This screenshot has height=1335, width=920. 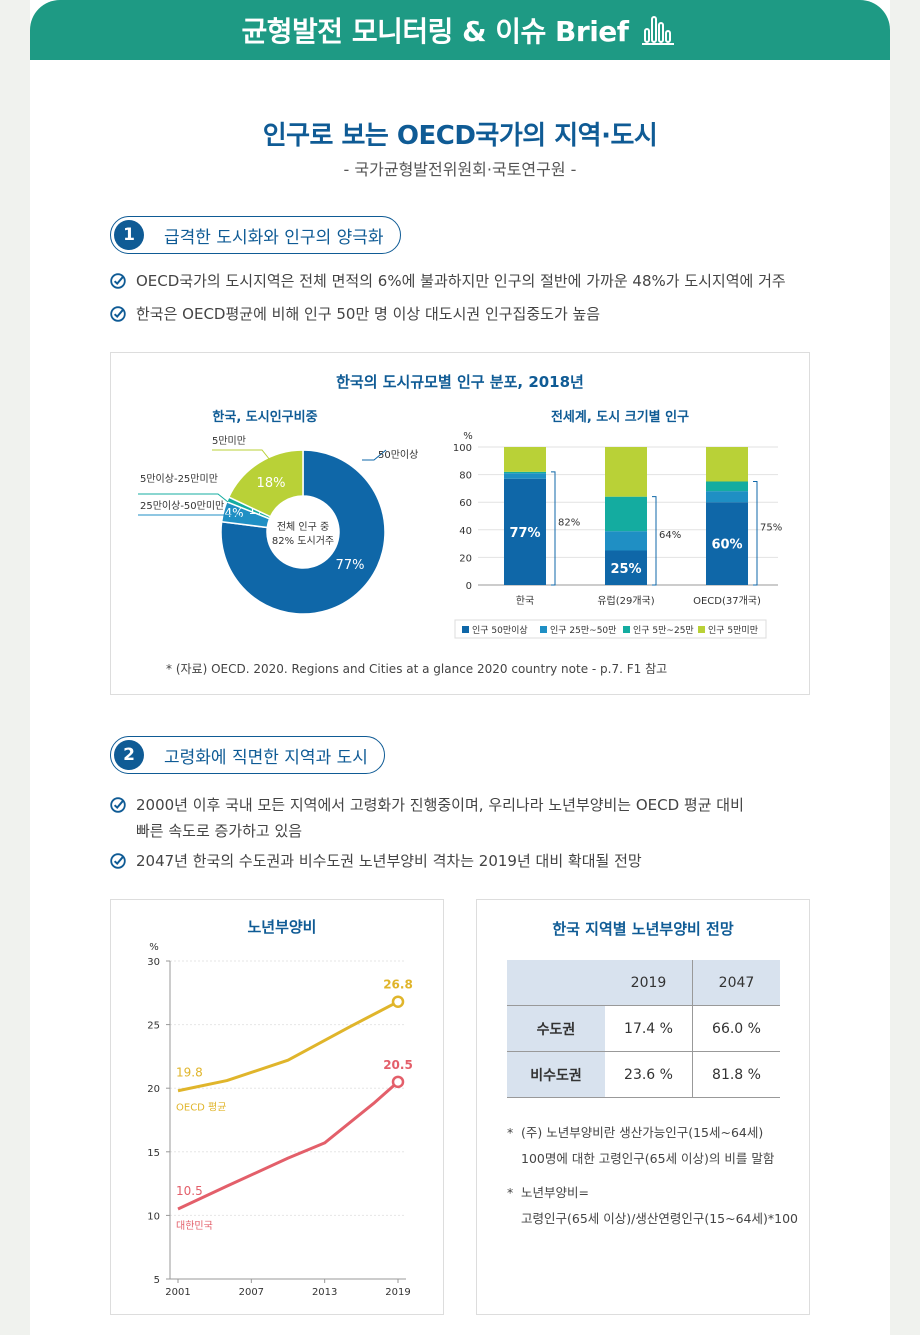 What do you see at coordinates (398, 1065) in the screenshot?
I see `line-end-label: 20.5` at bounding box center [398, 1065].